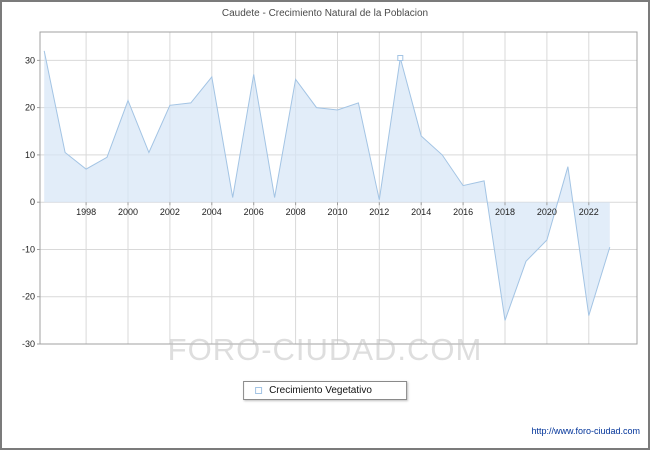 The width and height of the screenshot is (650, 450). What do you see at coordinates (30, 155) in the screenshot?
I see `y-tick-label: 10` at bounding box center [30, 155].